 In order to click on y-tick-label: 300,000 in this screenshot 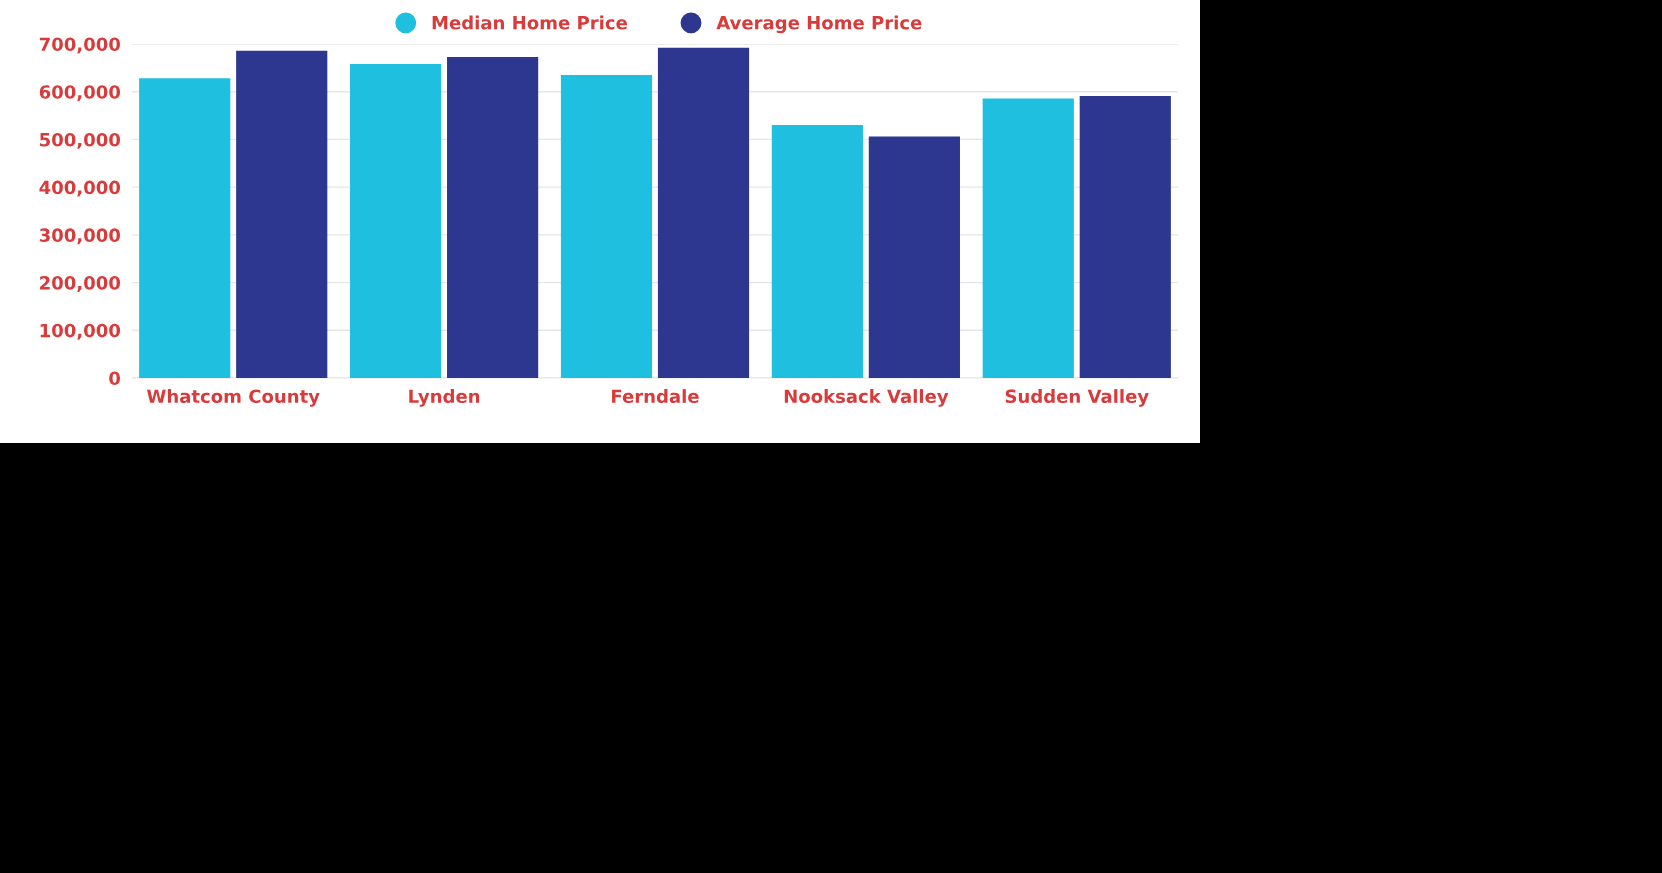, I will do `click(80, 236)`.